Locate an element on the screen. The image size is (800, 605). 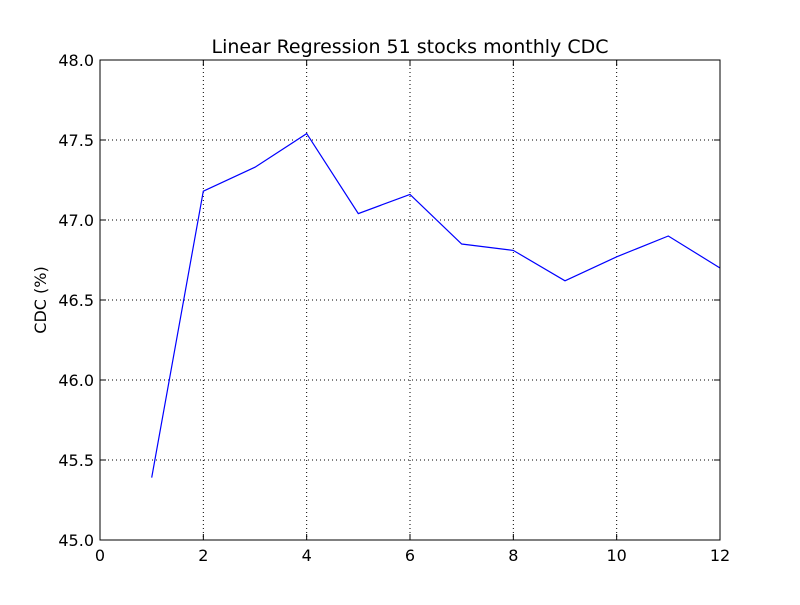
y-tick-label: 47.0 is located at coordinates (76, 220).